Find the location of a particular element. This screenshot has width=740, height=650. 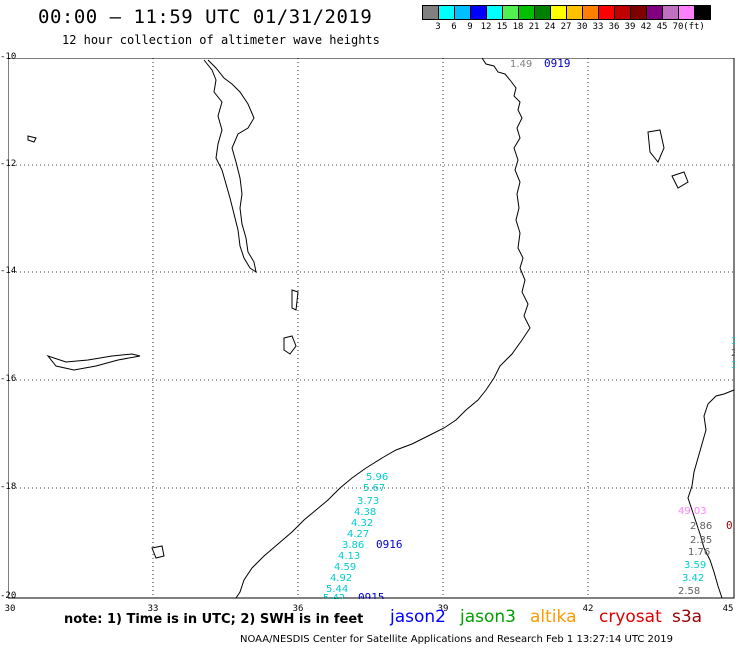

wave-height-label: 4.13 is located at coordinates (349, 556).